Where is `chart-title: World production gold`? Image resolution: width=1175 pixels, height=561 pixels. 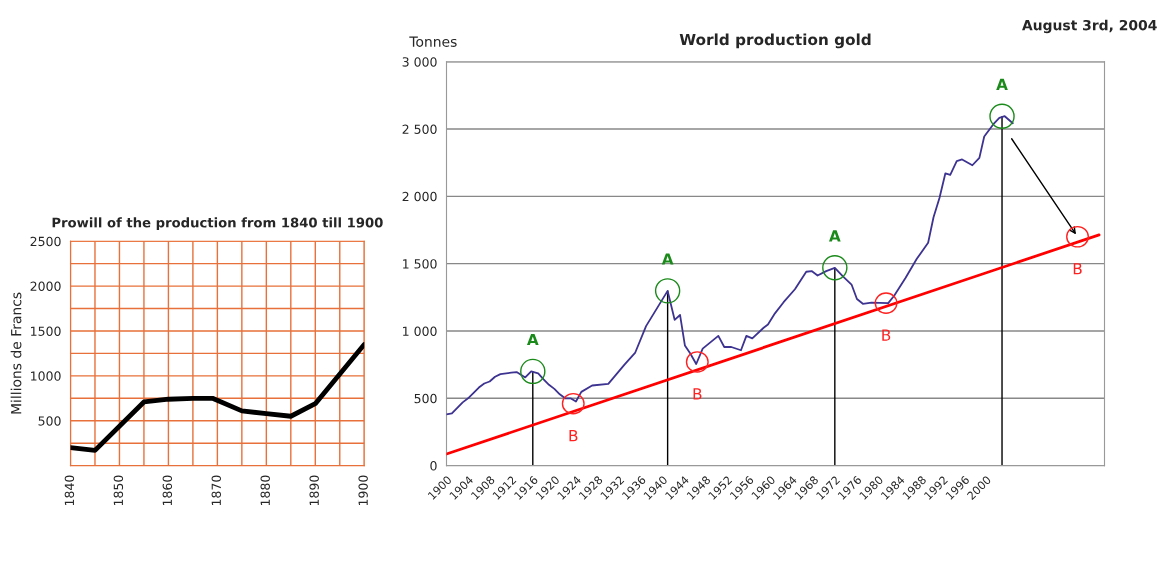 chart-title: World production gold is located at coordinates (775, 41).